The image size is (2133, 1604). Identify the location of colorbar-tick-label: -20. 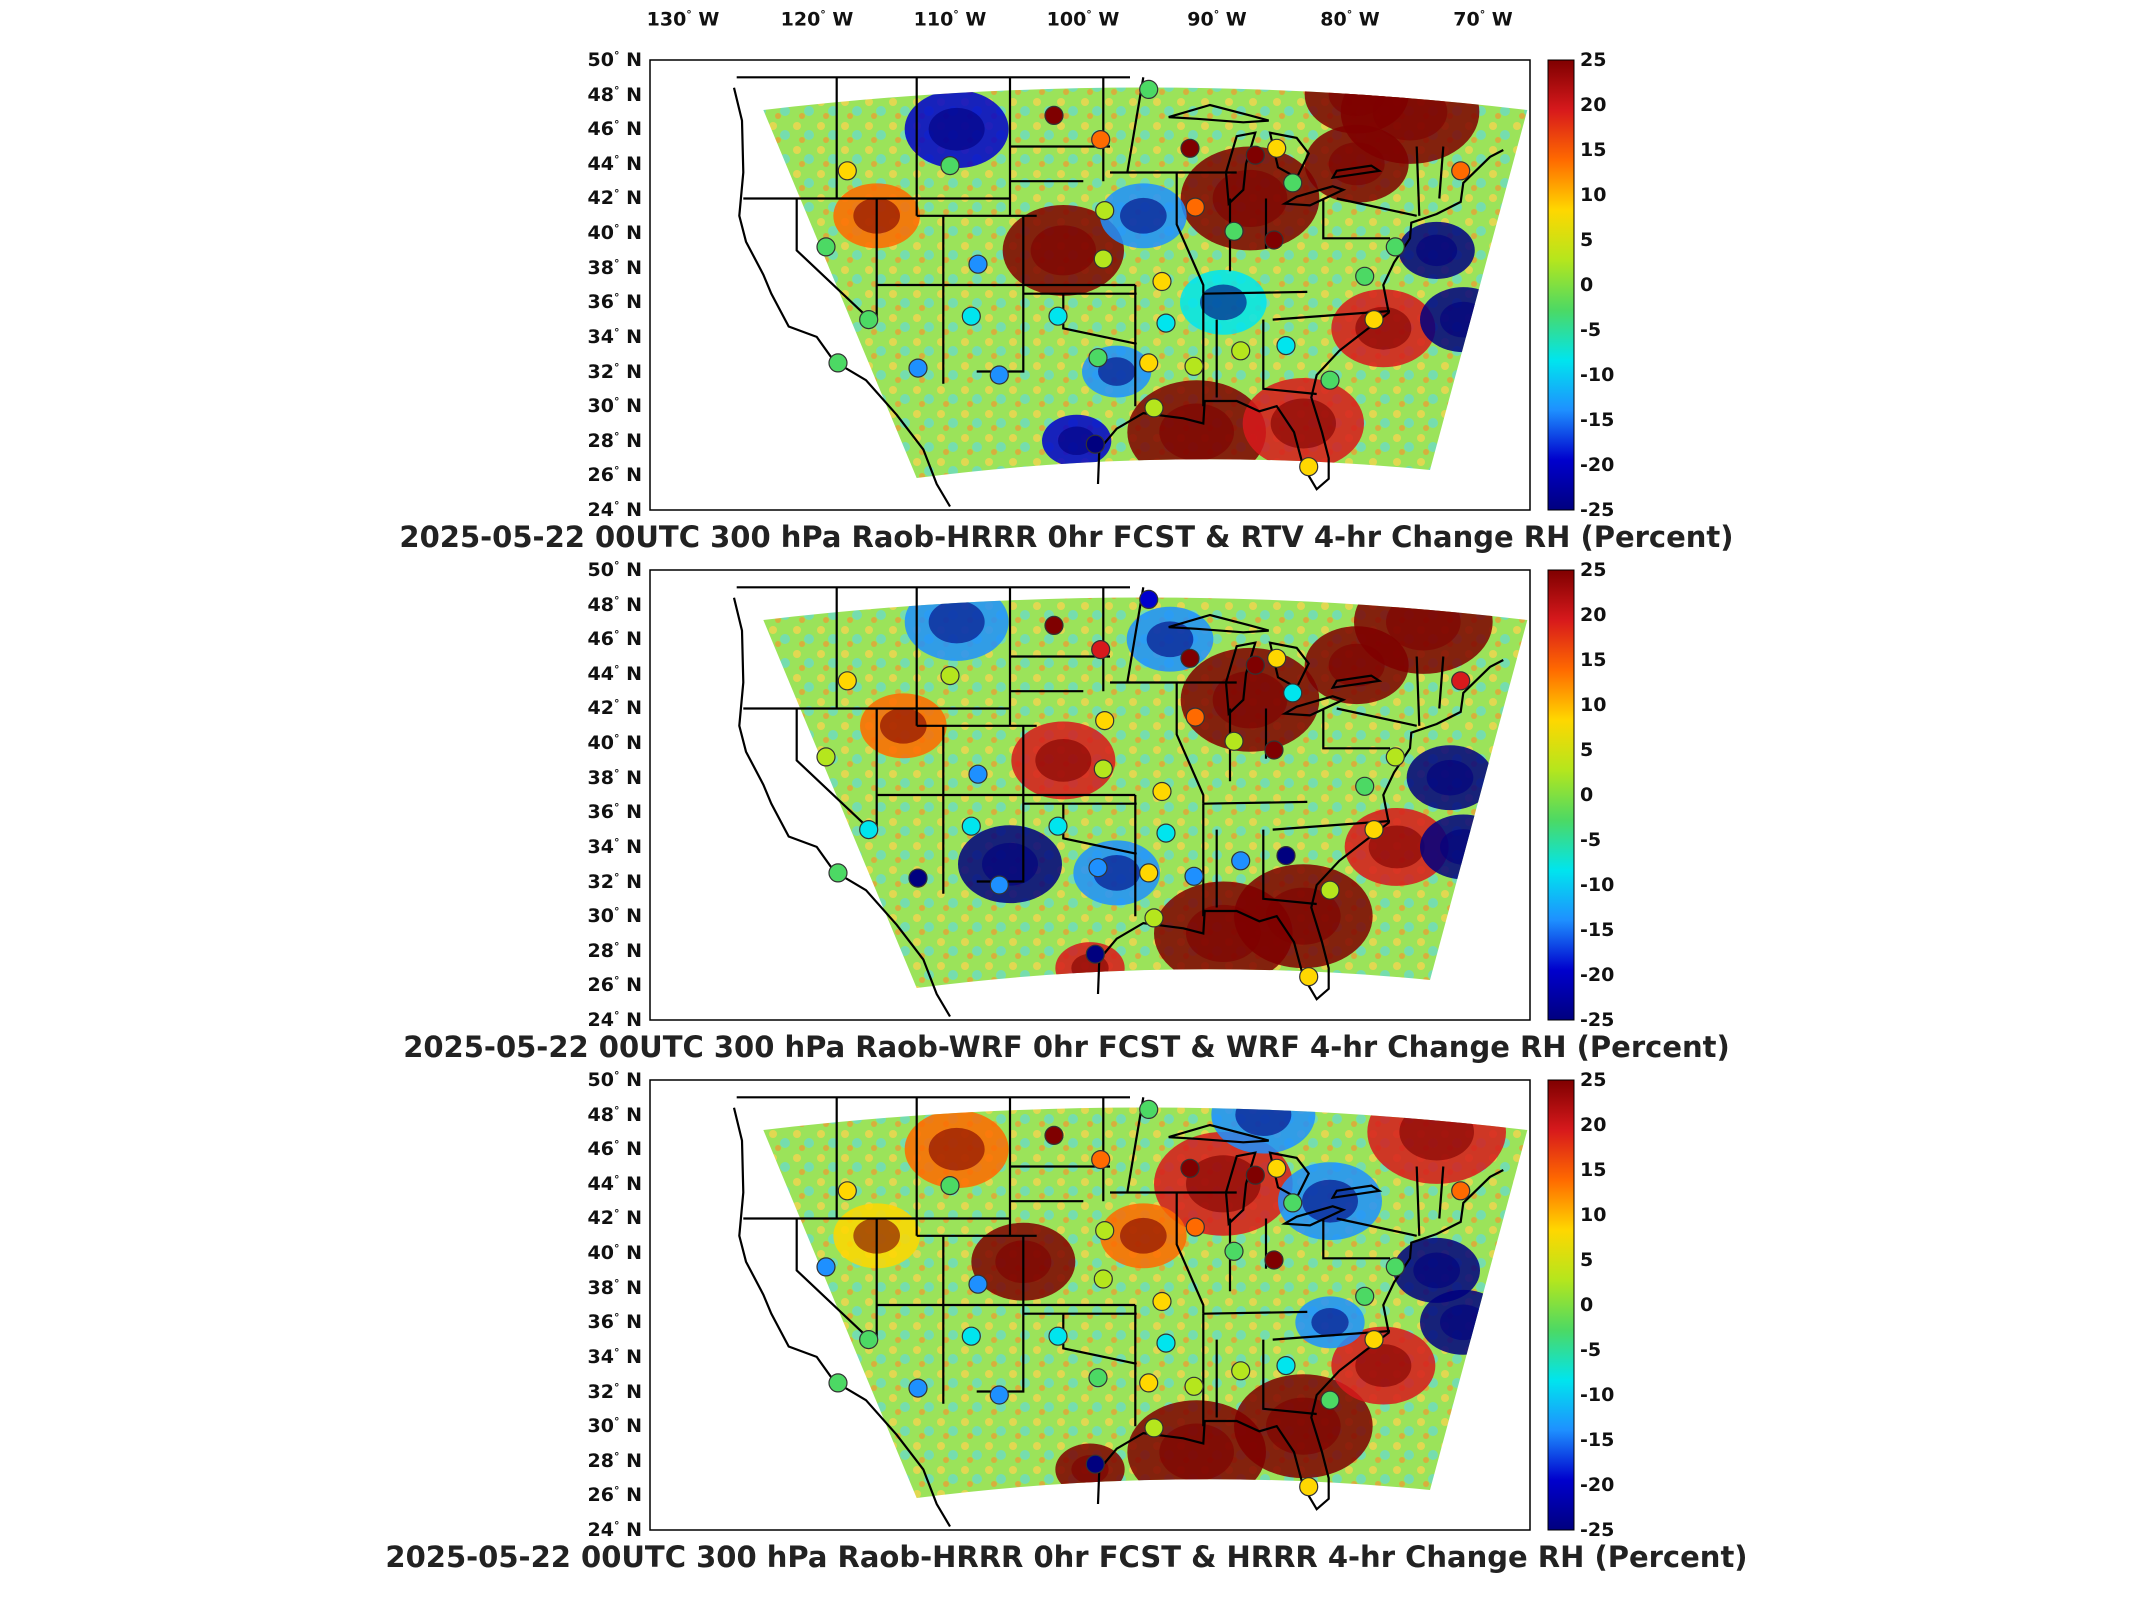
(1597, 1485).